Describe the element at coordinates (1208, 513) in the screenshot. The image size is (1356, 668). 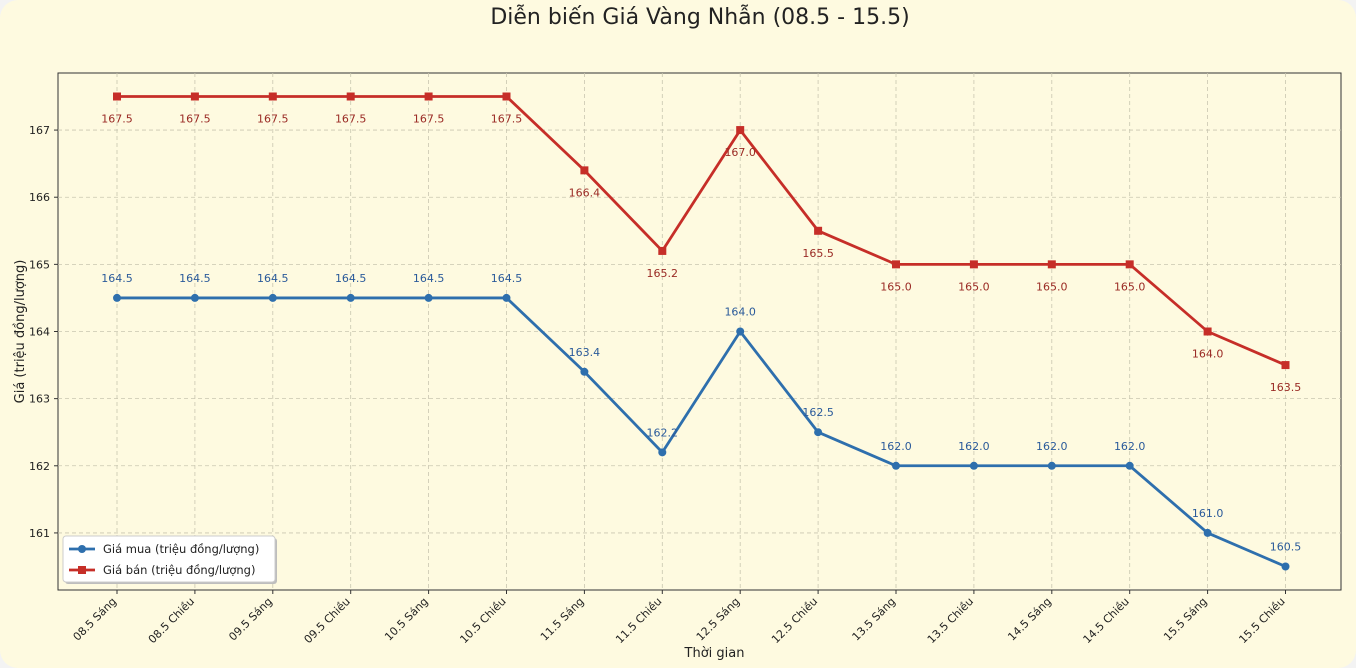
I see `buy-price-data-label: 161.0` at that location.